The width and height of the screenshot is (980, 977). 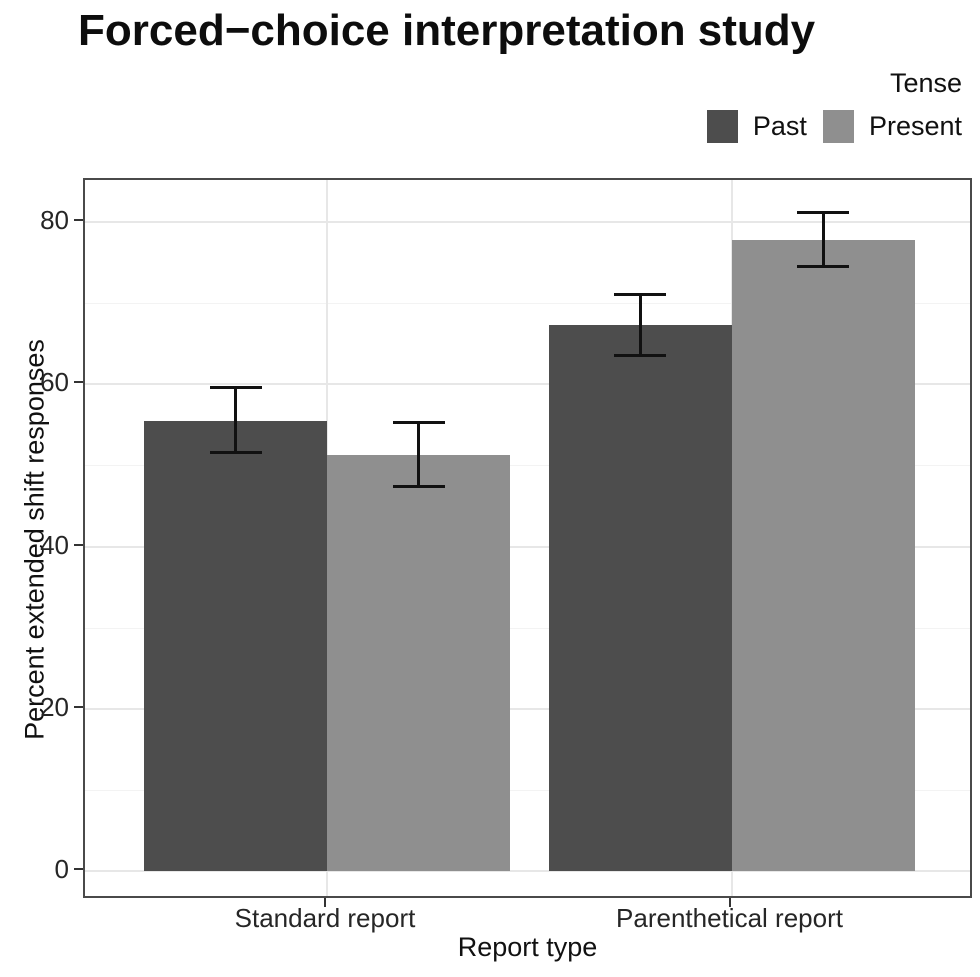 What do you see at coordinates (640, 324) in the screenshot?
I see `errorbar-past-parenthetical-report-line` at bounding box center [640, 324].